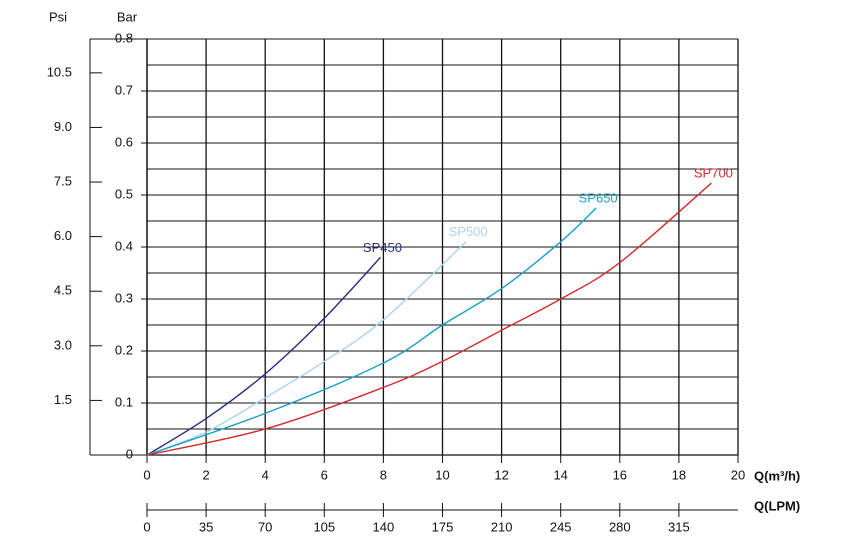 The width and height of the screenshot is (846, 556). What do you see at coordinates (146, 526) in the screenshot?
I see `x2-tick-label: 0` at bounding box center [146, 526].